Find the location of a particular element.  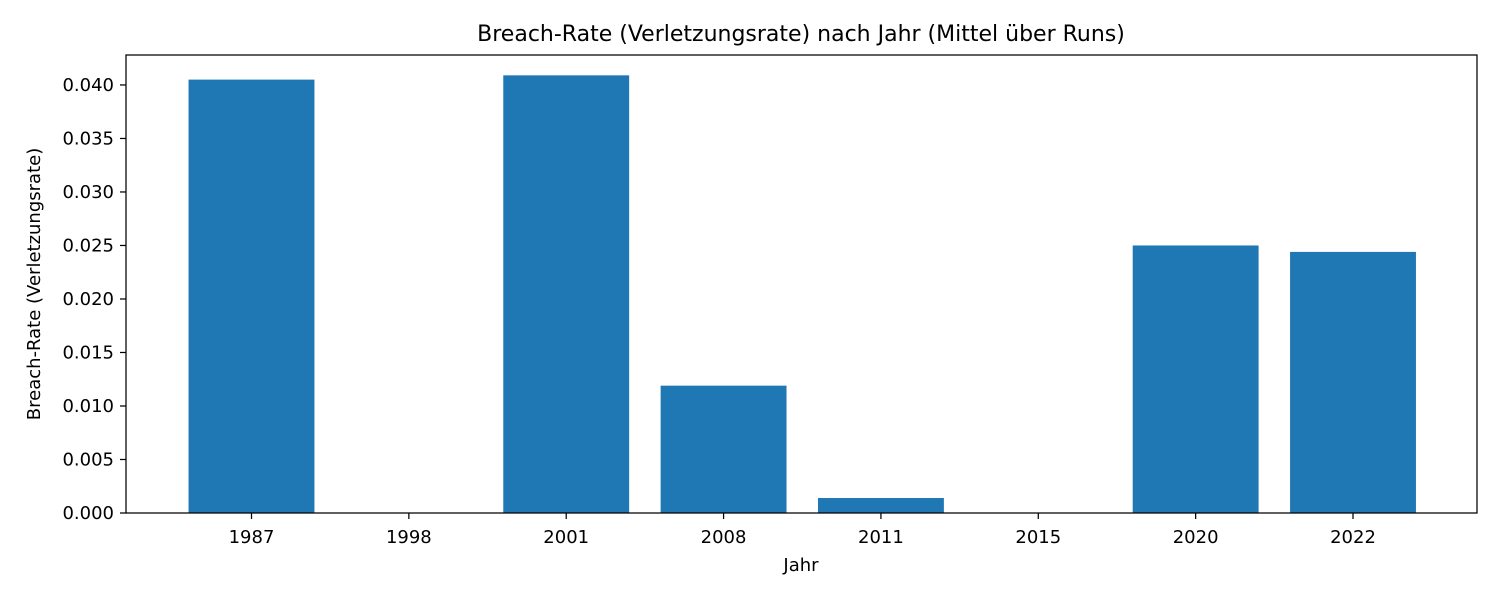

y-tick-label: 0.025 is located at coordinates (88, 245).